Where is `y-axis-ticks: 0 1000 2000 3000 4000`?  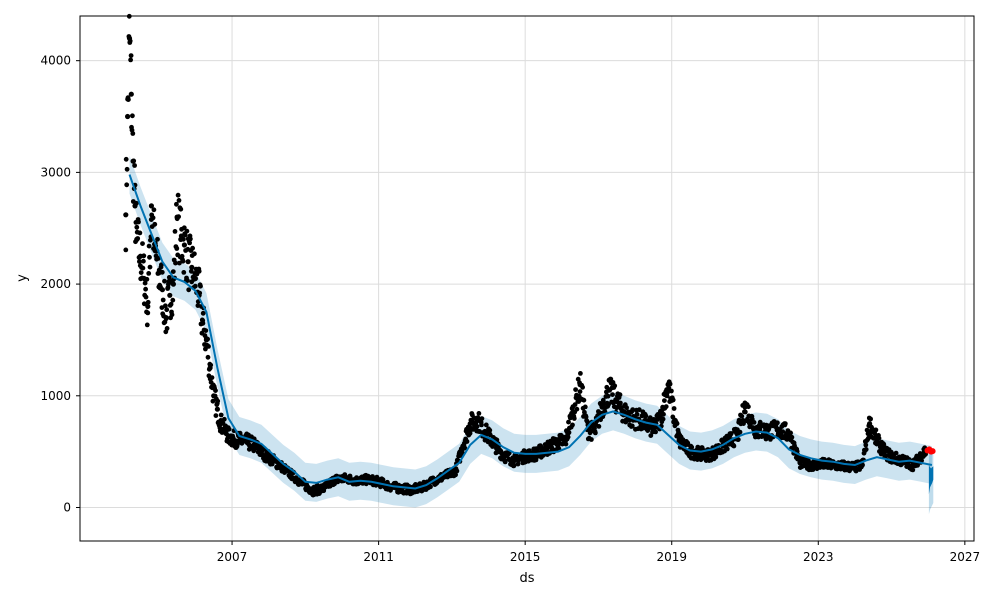
y-axis-ticks: 0 1000 2000 3000 4000 is located at coordinates (60, 284).